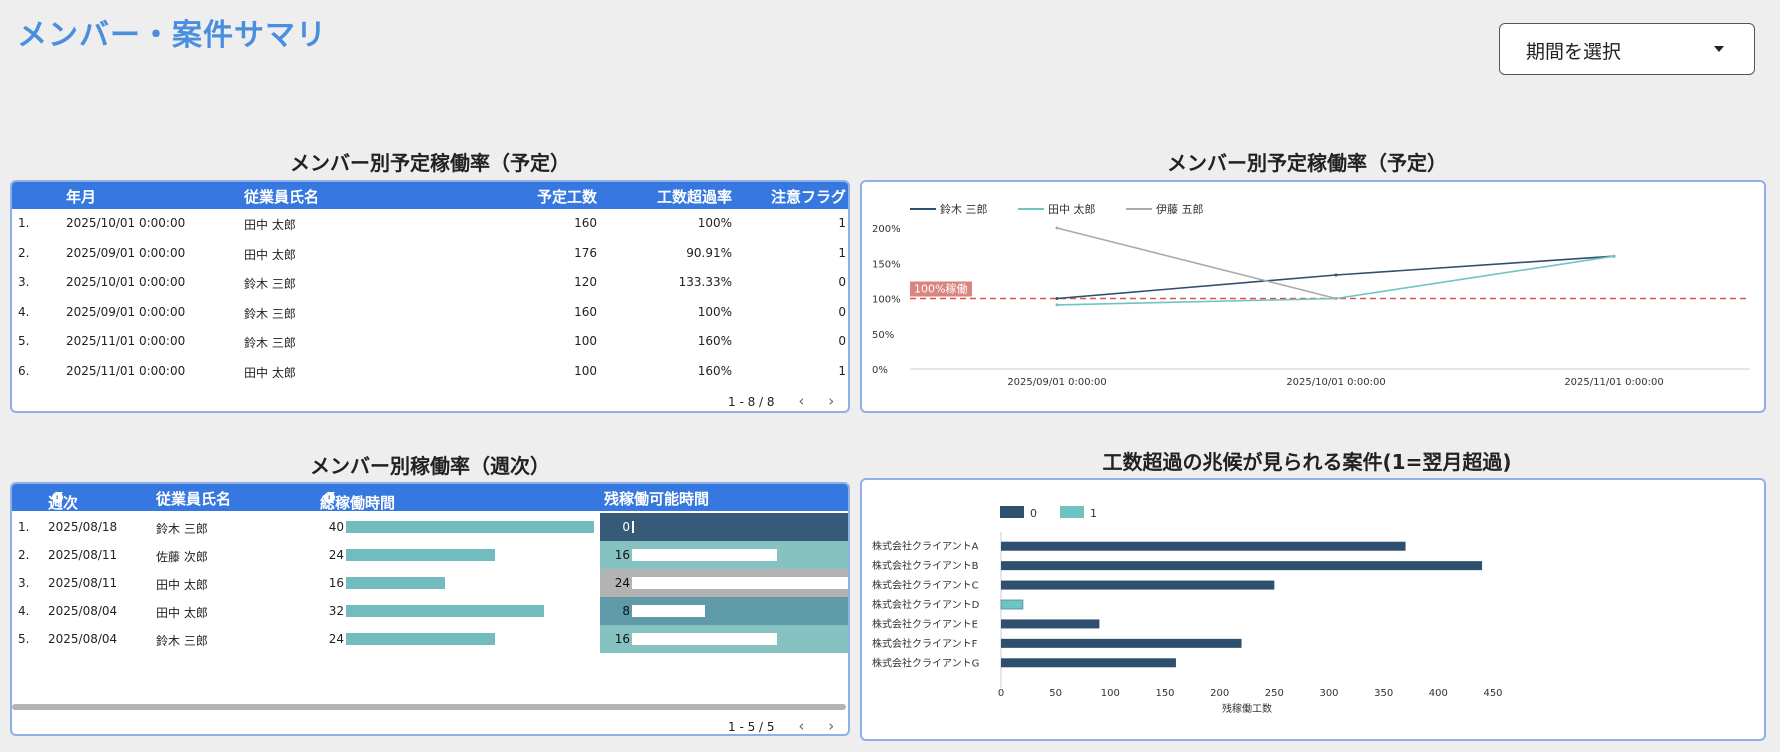 This screenshot has height=752, width=1780. I want to click on row-index: 3., so click(24, 583).